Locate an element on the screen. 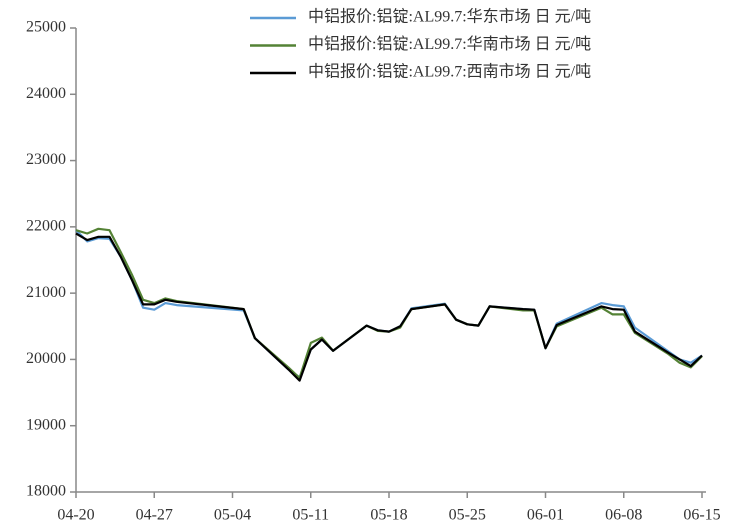 The width and height of the screenshot is (729, 526). x-tick-label: 05-04 is located at coordinates (232, 515).